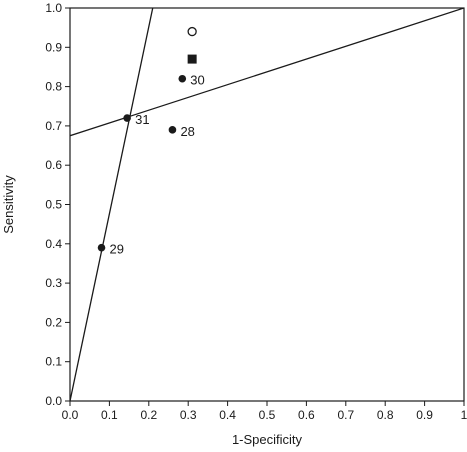 Image resolution: width=467 pixels, height=452 pixels. I want to click on y-tick-label: 1.0, so click(53, 8).